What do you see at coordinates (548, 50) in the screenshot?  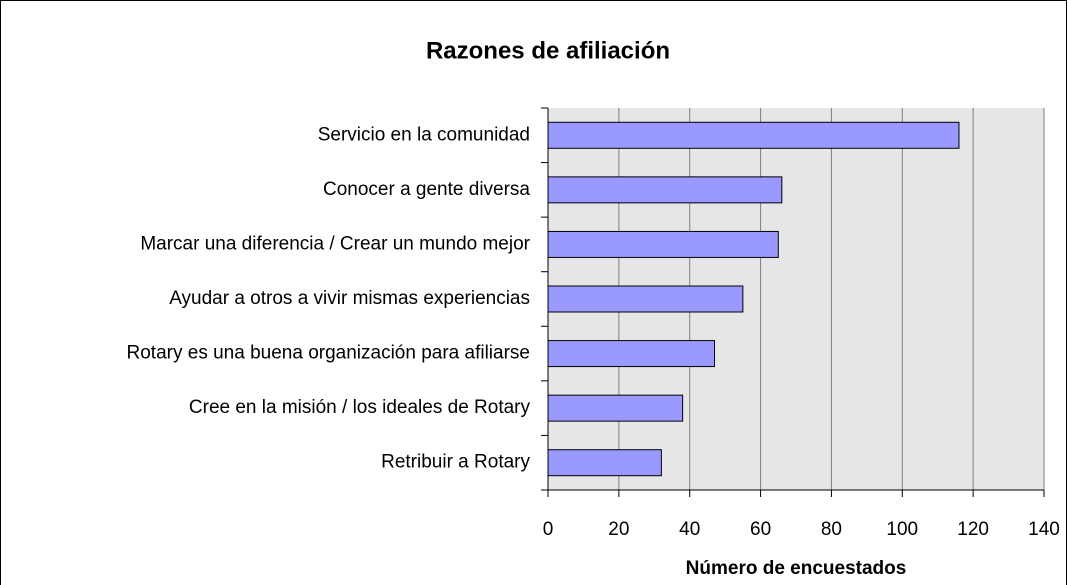 I see `chart-title: Razones de afiliación` at bounding box center [548, 50].